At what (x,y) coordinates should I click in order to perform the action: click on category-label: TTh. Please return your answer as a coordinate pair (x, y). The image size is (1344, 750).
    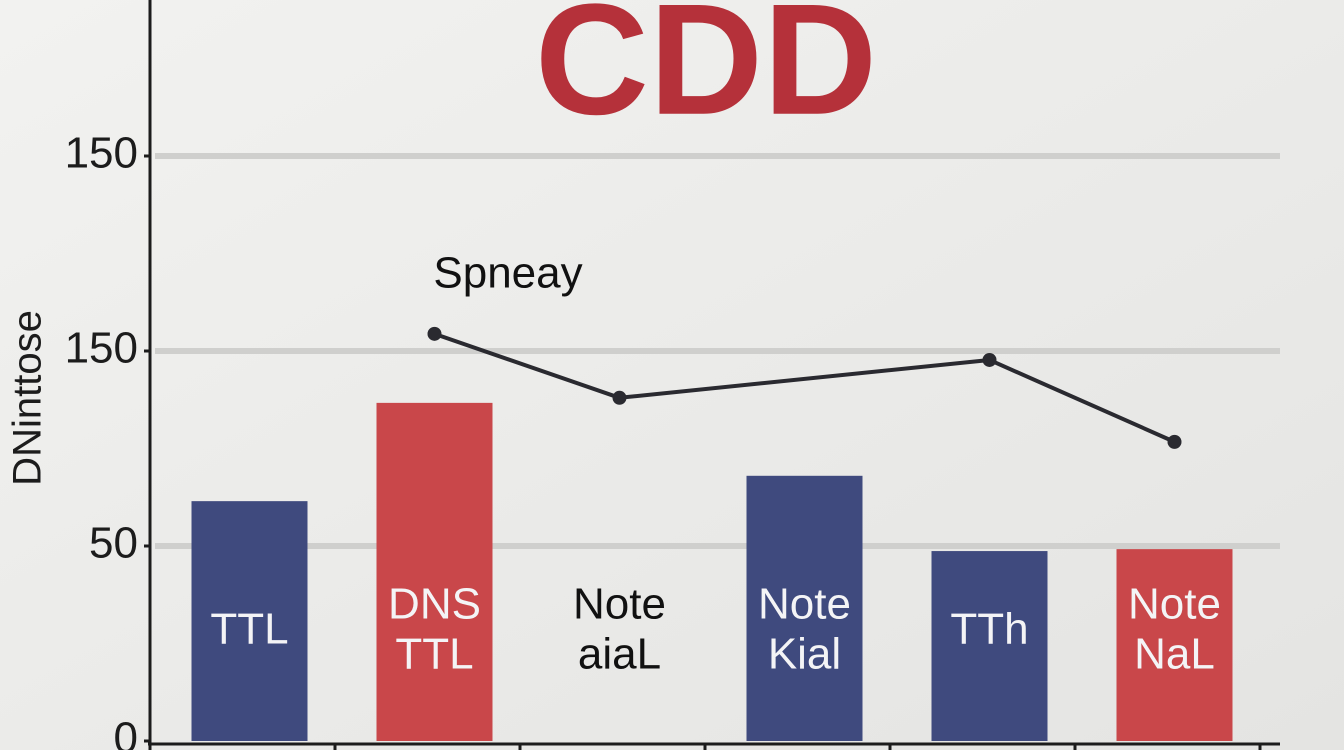
    Looking at the image, I should click on (989, 629).